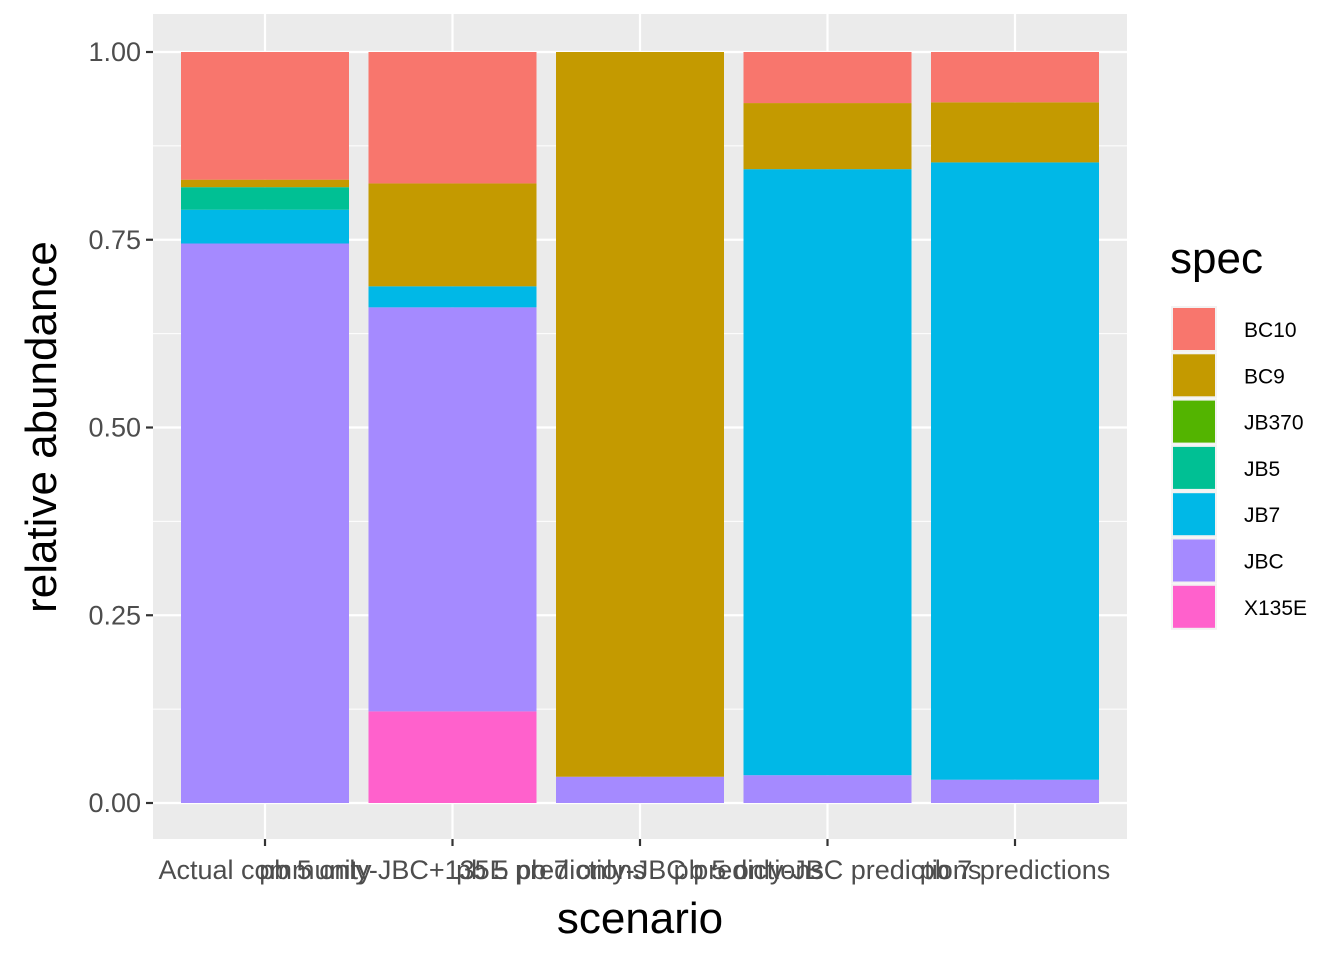 The height and width of the screenshot is (960, 1344). What do you see at coordinates (265, 870) in the screenshot?
I see `x-tick-label: Actual community` at bounding box center [265, 870].